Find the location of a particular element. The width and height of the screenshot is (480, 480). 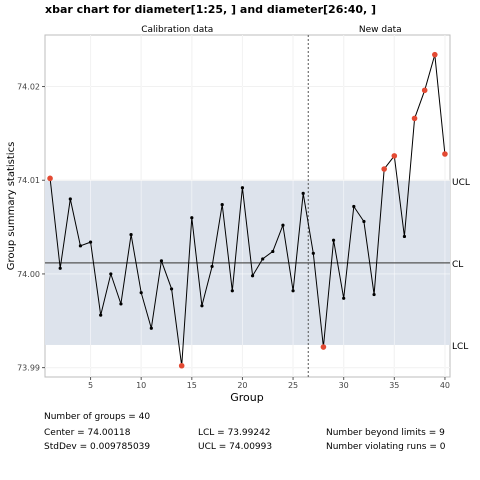

x-tick-label: 20 is located at coordinates (242, 385).